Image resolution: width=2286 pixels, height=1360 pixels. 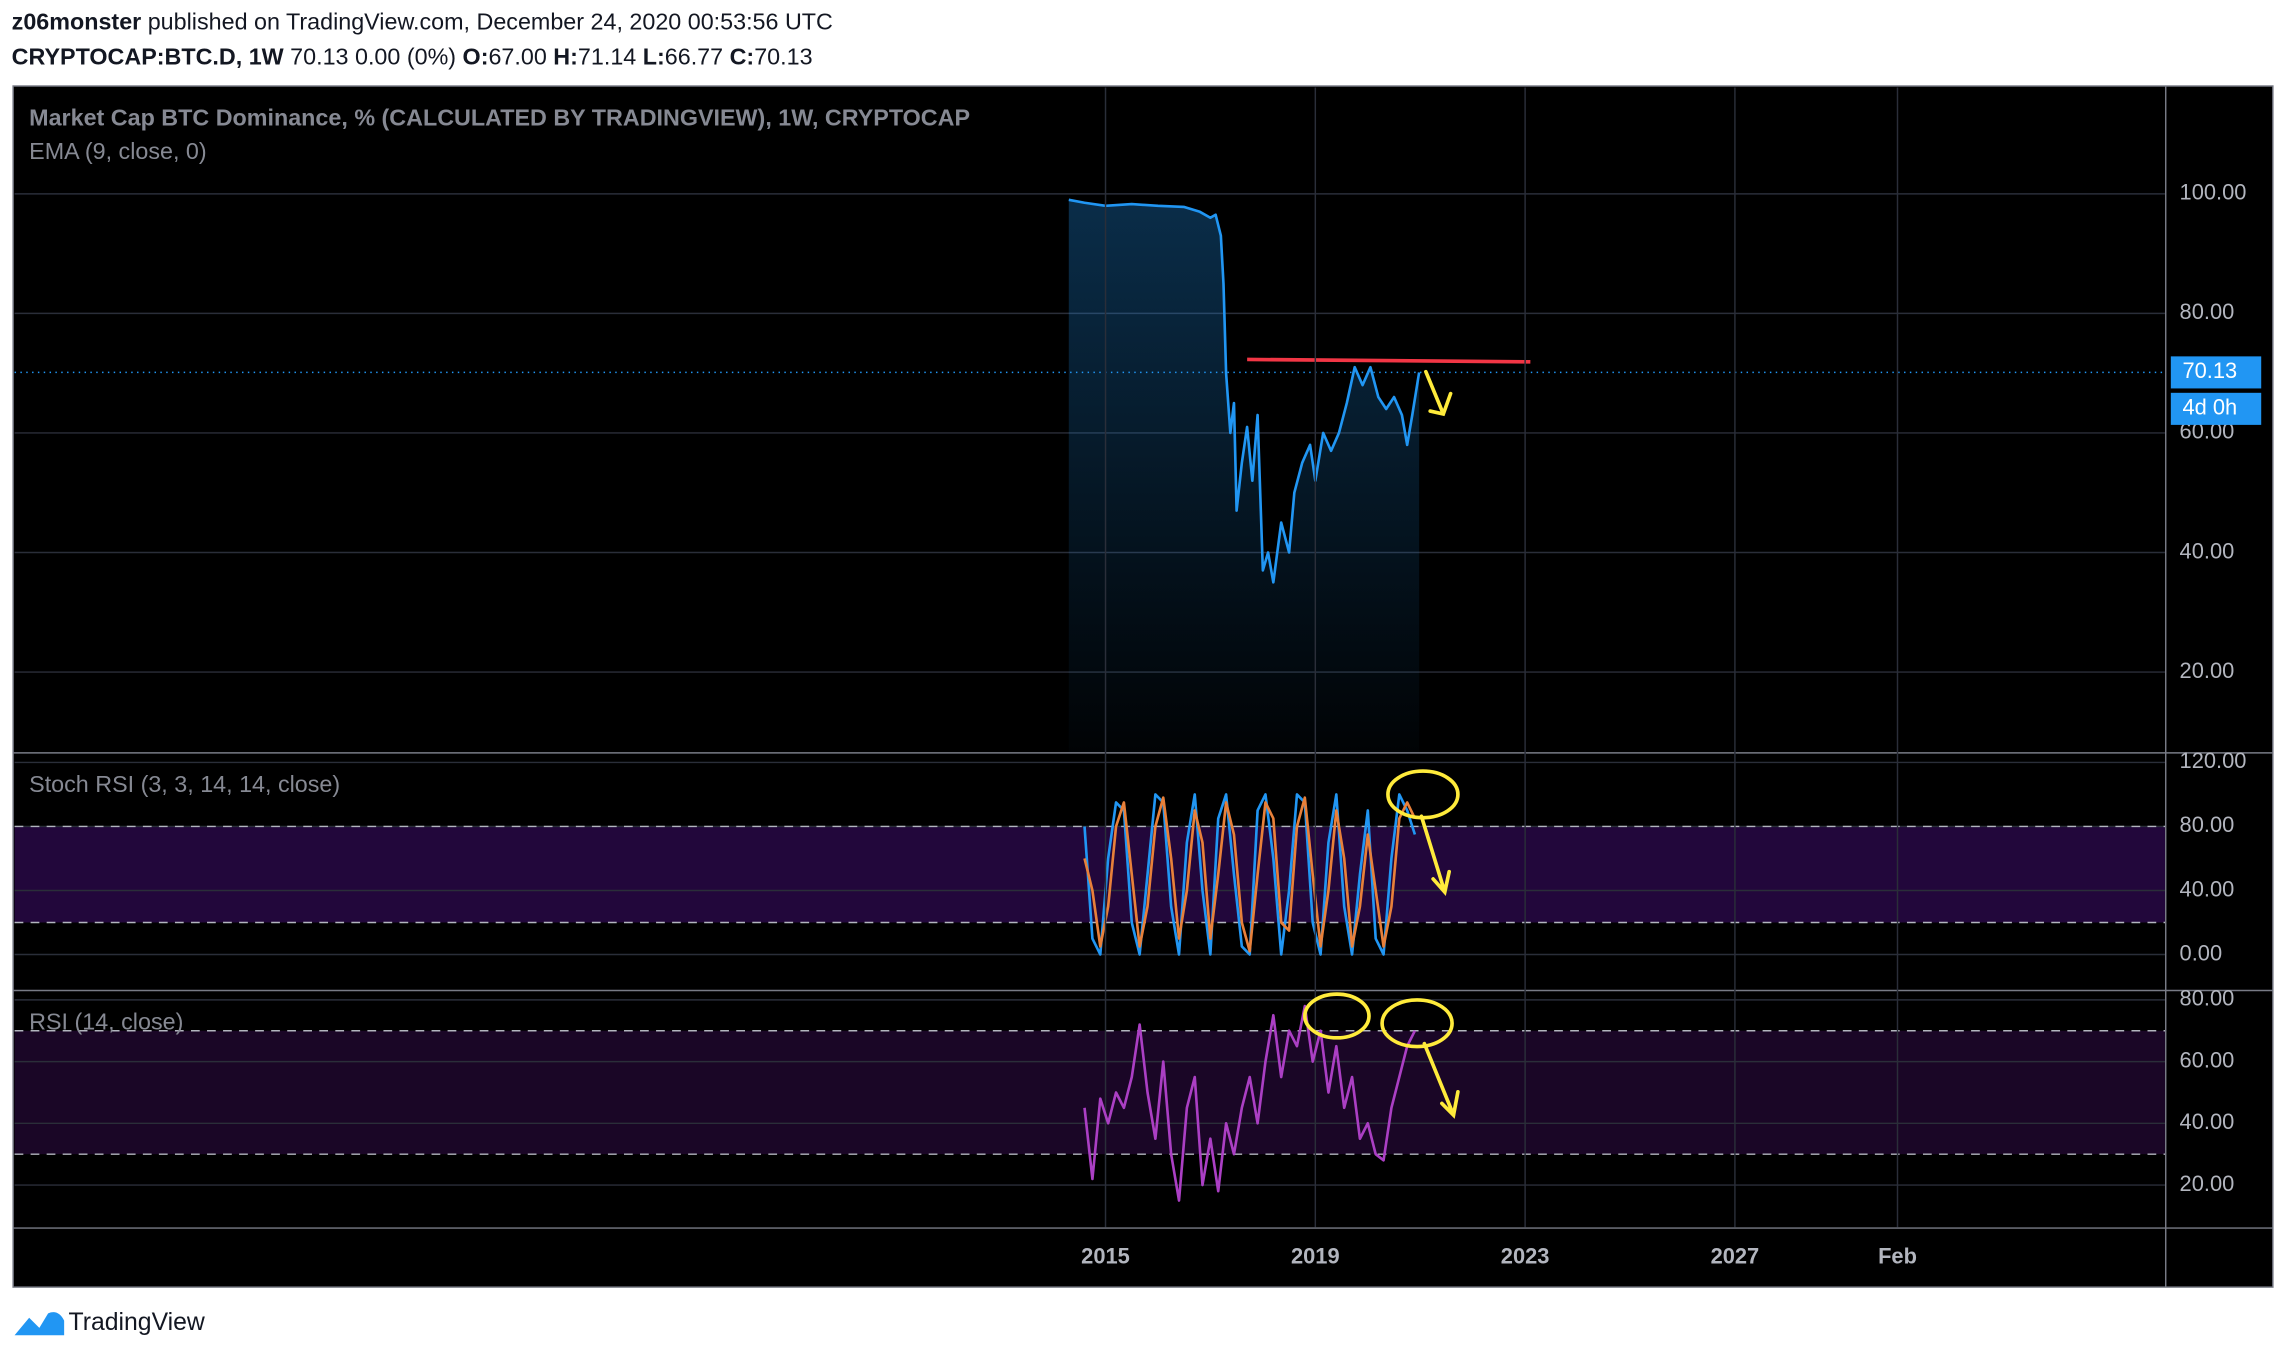 What do you see at coordinates (1389, 360) in the screenshot?
I see `trendline` at bounding box center [1389, 360].